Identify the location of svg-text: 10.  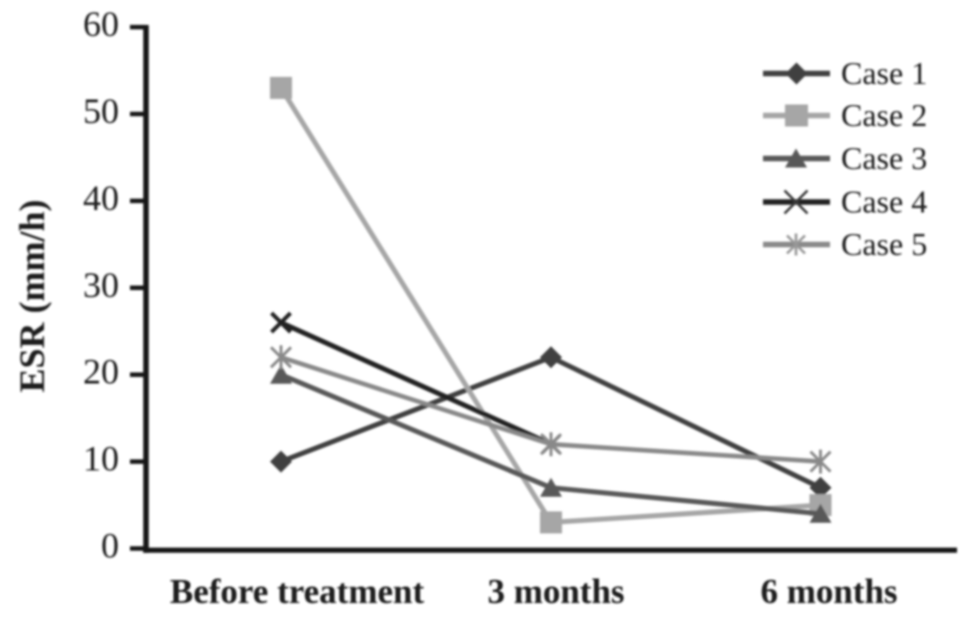
(101, 459).